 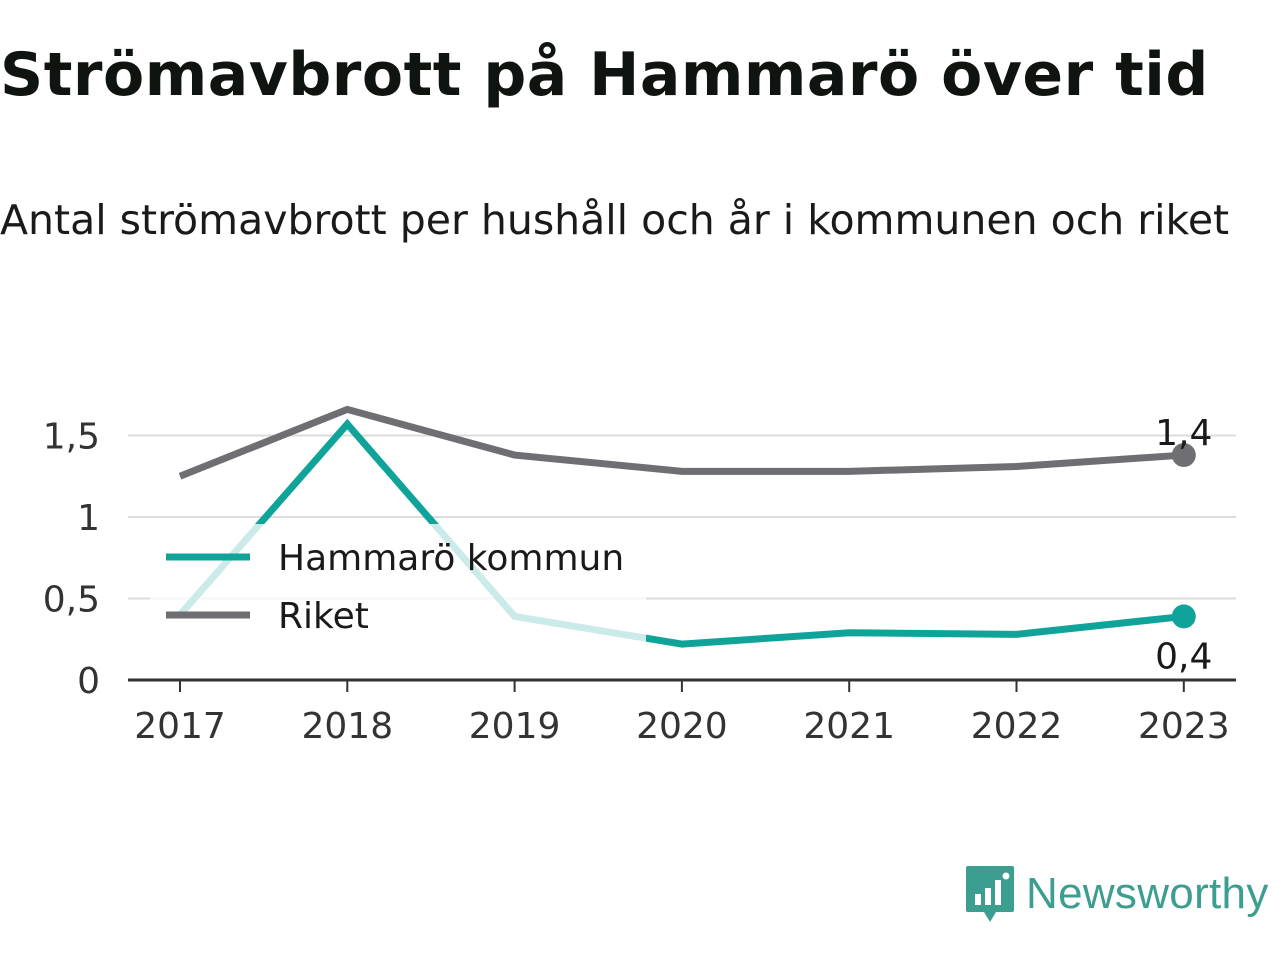 What do you see at coordinates (451, 558) in the screenshot?
I see `legend-label: Hammarö kommun` at bounding box center [451, 558].